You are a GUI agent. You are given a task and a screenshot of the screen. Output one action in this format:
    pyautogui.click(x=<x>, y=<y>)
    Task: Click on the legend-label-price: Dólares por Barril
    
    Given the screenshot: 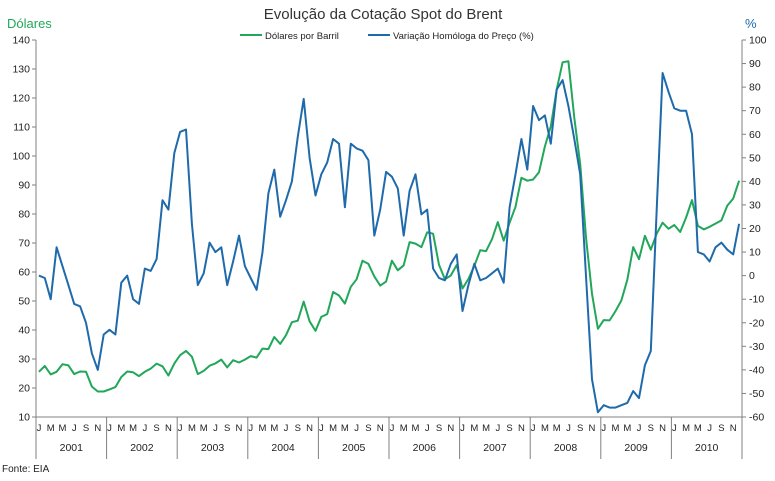 What is the action you would take?
    pyautogui.click(x=302, y=36)
    